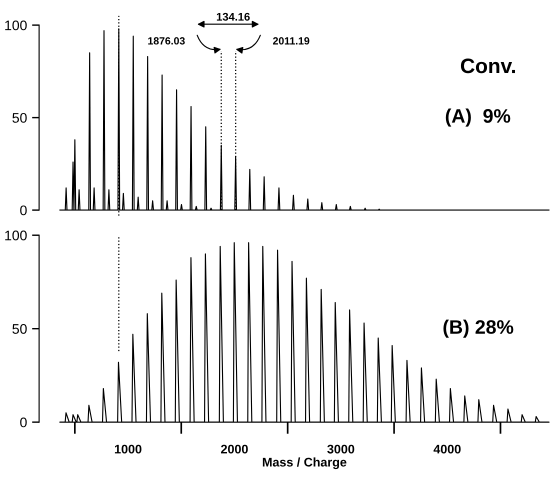  Describe the element at coordinates (487, 66) in the screenshot. I see `annotation: Conv.` at that location.